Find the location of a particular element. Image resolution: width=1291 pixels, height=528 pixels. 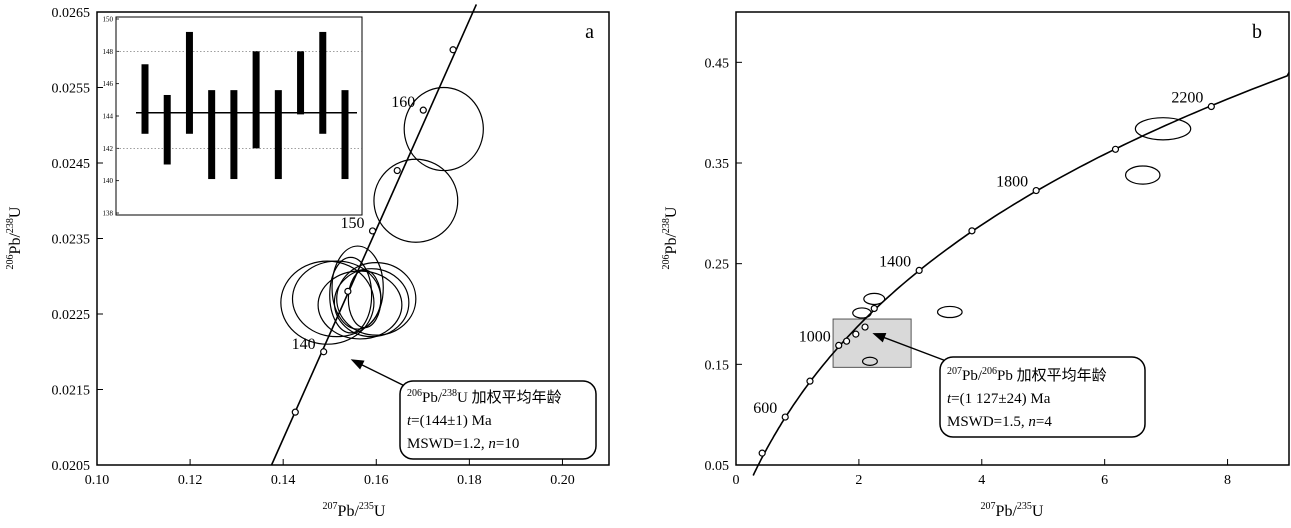

panel-b-x-tick-label: 2 is located at coordinates (858, 480).